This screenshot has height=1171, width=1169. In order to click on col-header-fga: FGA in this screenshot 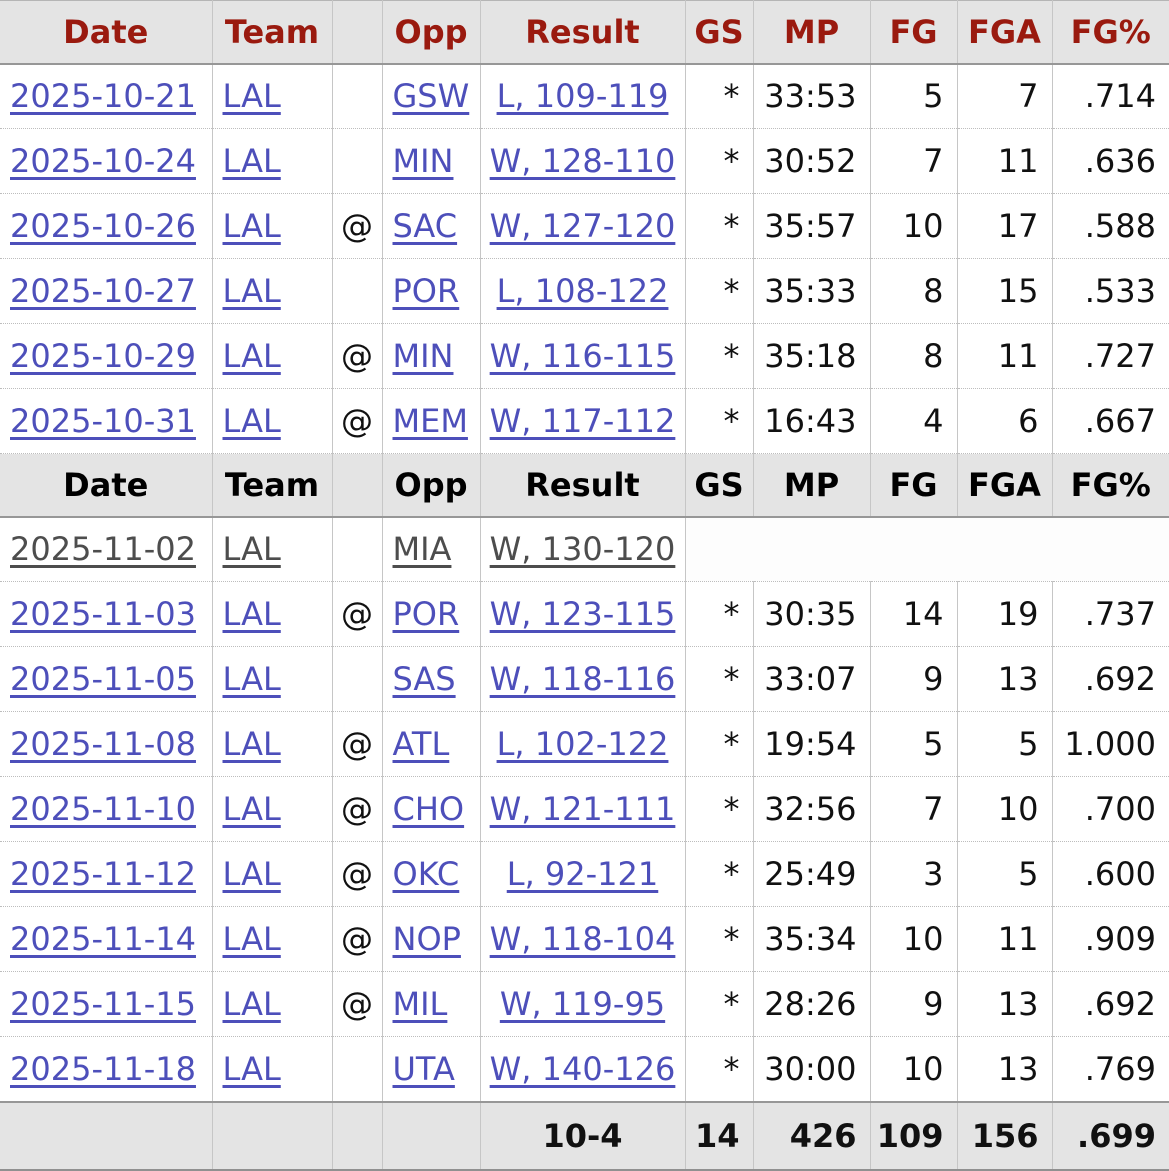, I will do `click(1004, 32)`.